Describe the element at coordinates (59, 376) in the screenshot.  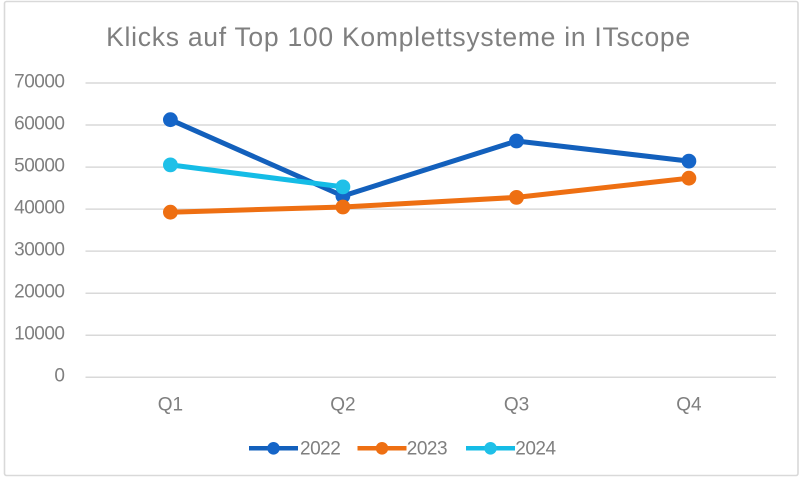
I see `svg-text: 0` at that location.